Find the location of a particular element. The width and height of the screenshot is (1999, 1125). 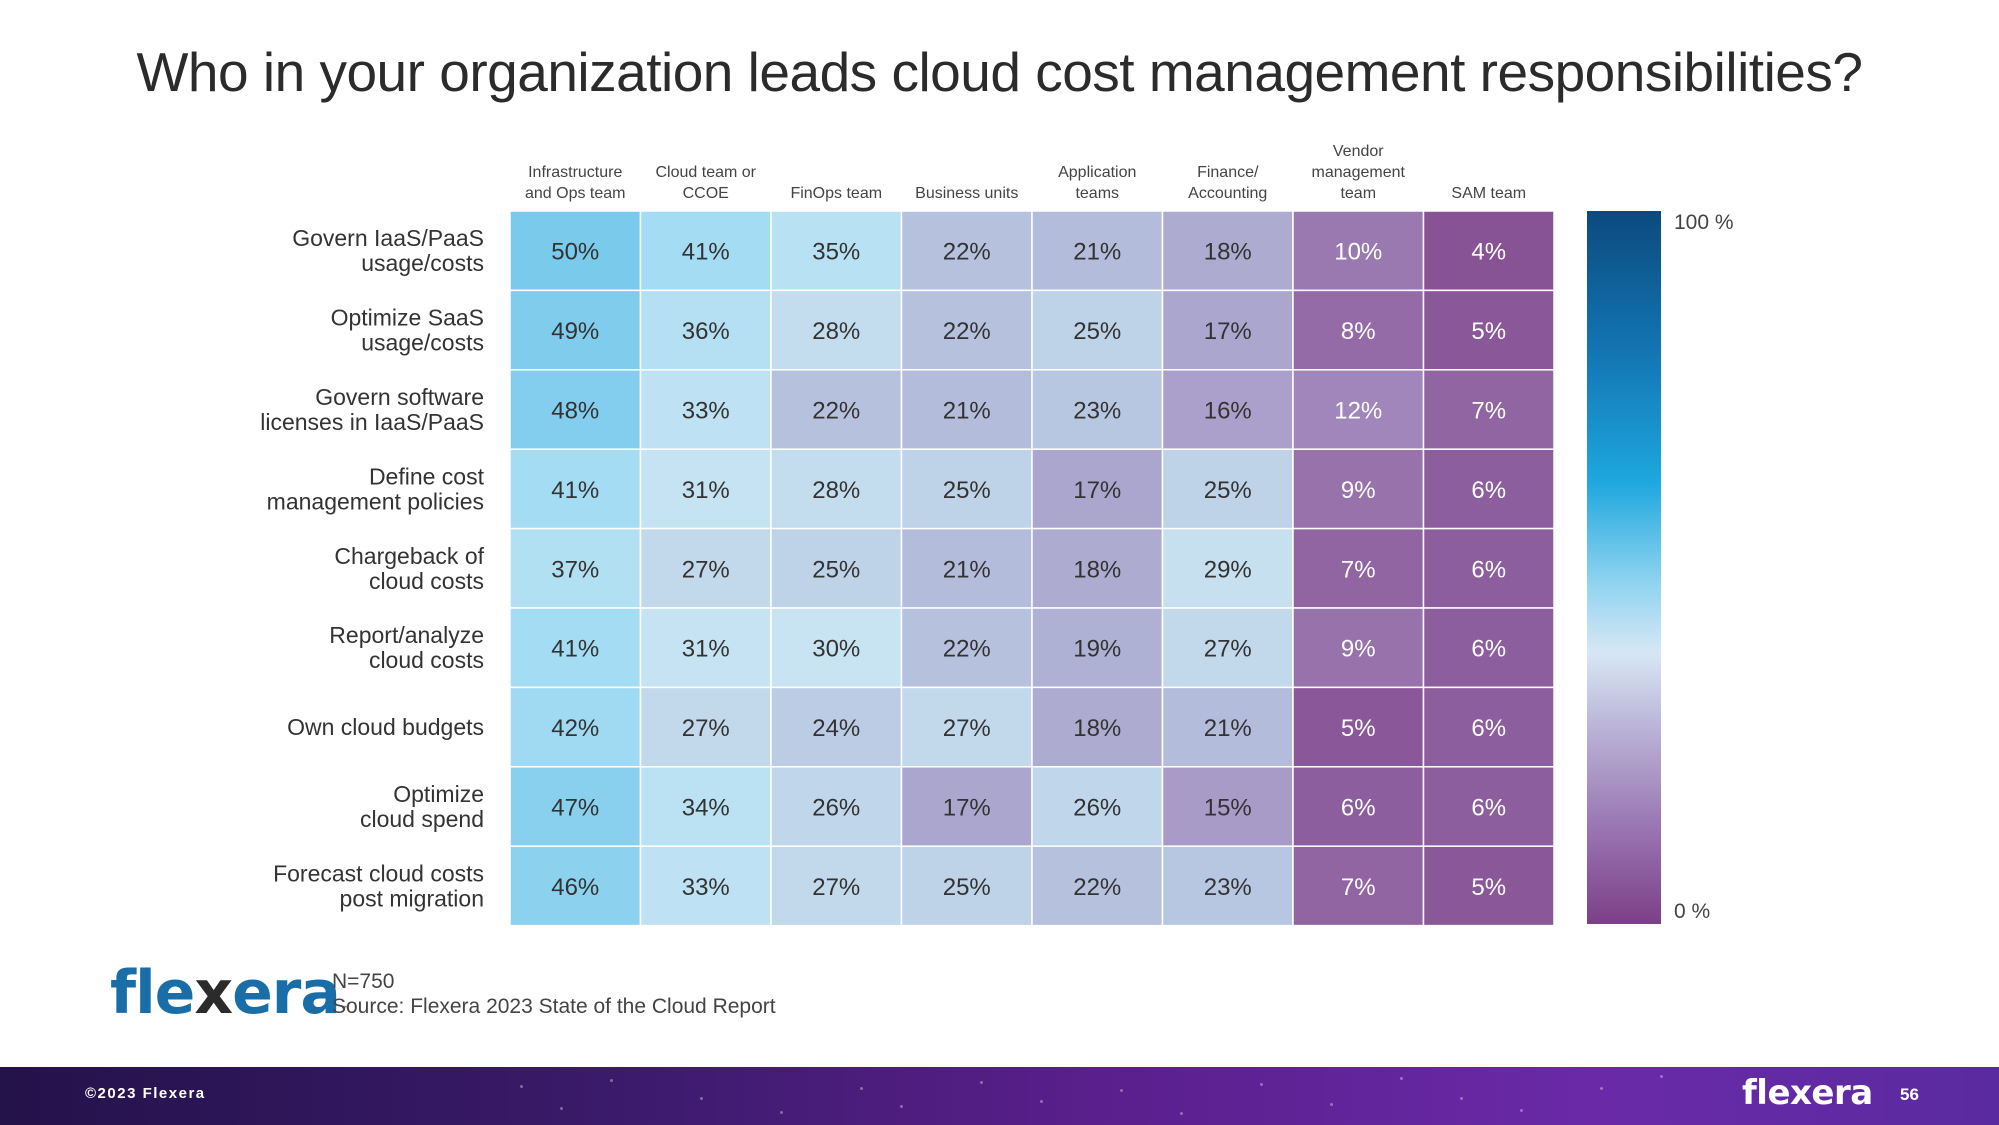

color-scale-bar is located at coordinates (1624, 567).